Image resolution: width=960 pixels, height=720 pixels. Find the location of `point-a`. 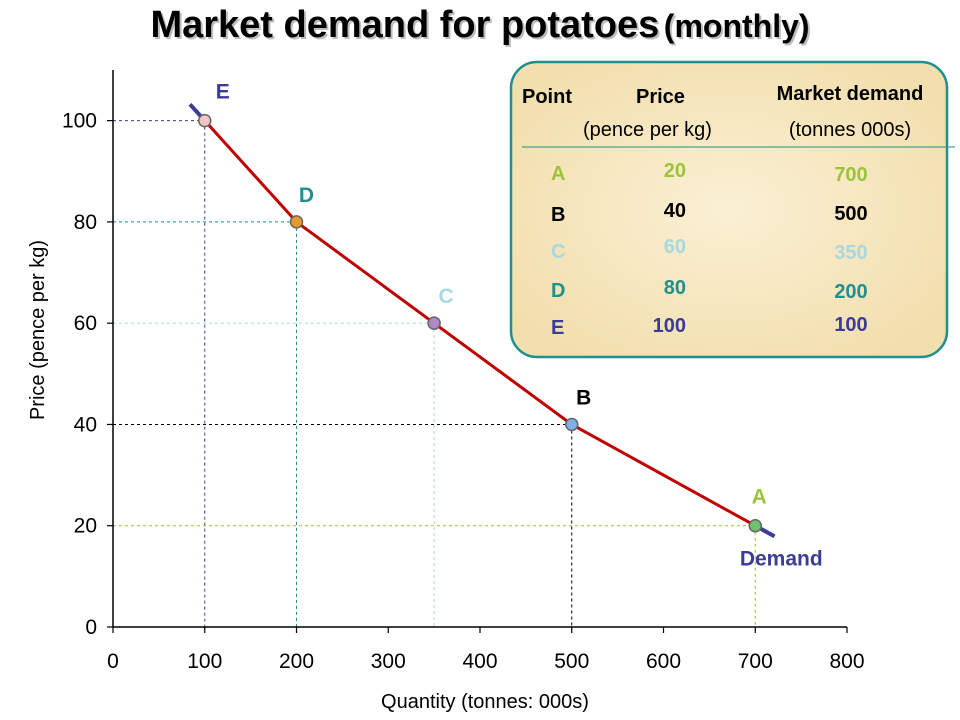

point-a is located at coordinates (755, 525).